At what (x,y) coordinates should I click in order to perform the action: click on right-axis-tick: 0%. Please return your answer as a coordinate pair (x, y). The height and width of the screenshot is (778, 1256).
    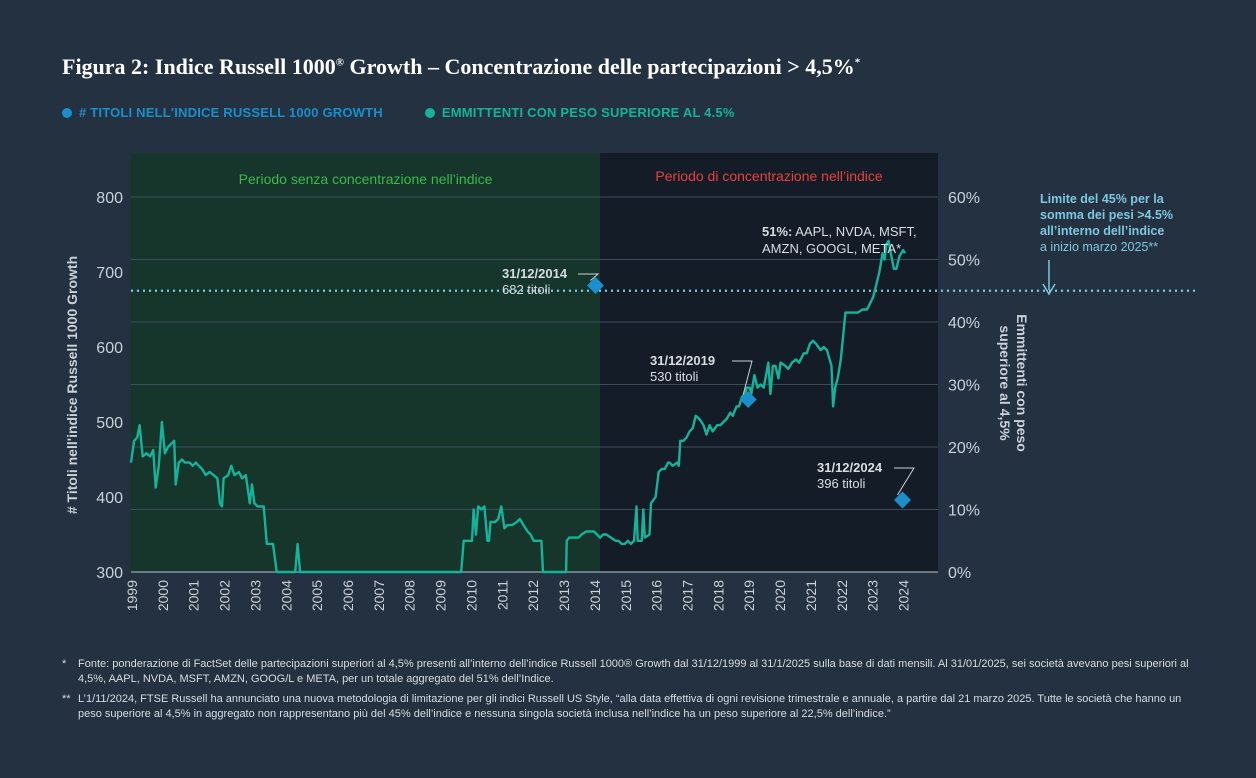
    Looking at the image, I should click on (959, 573).